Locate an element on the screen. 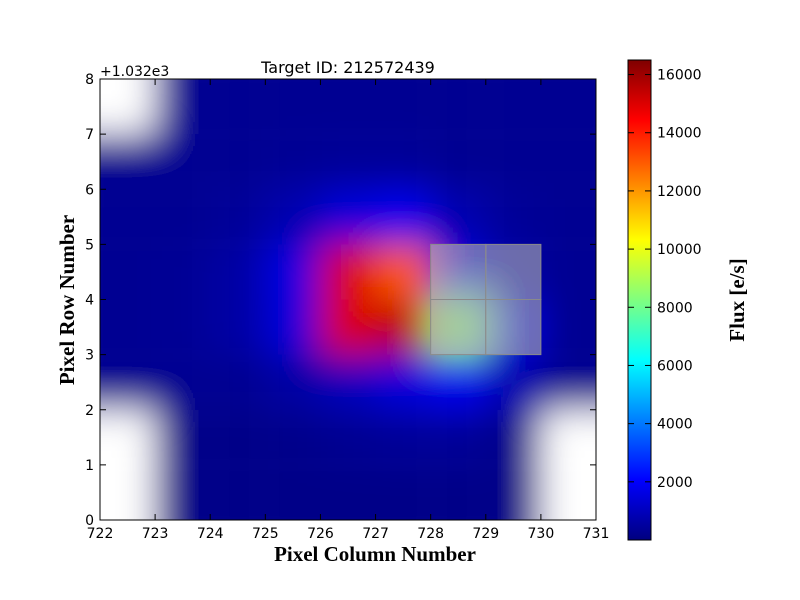 The width and height of the screenshot is (800, 600). y-tick-label: 6 is located at coordinates (89, 190).